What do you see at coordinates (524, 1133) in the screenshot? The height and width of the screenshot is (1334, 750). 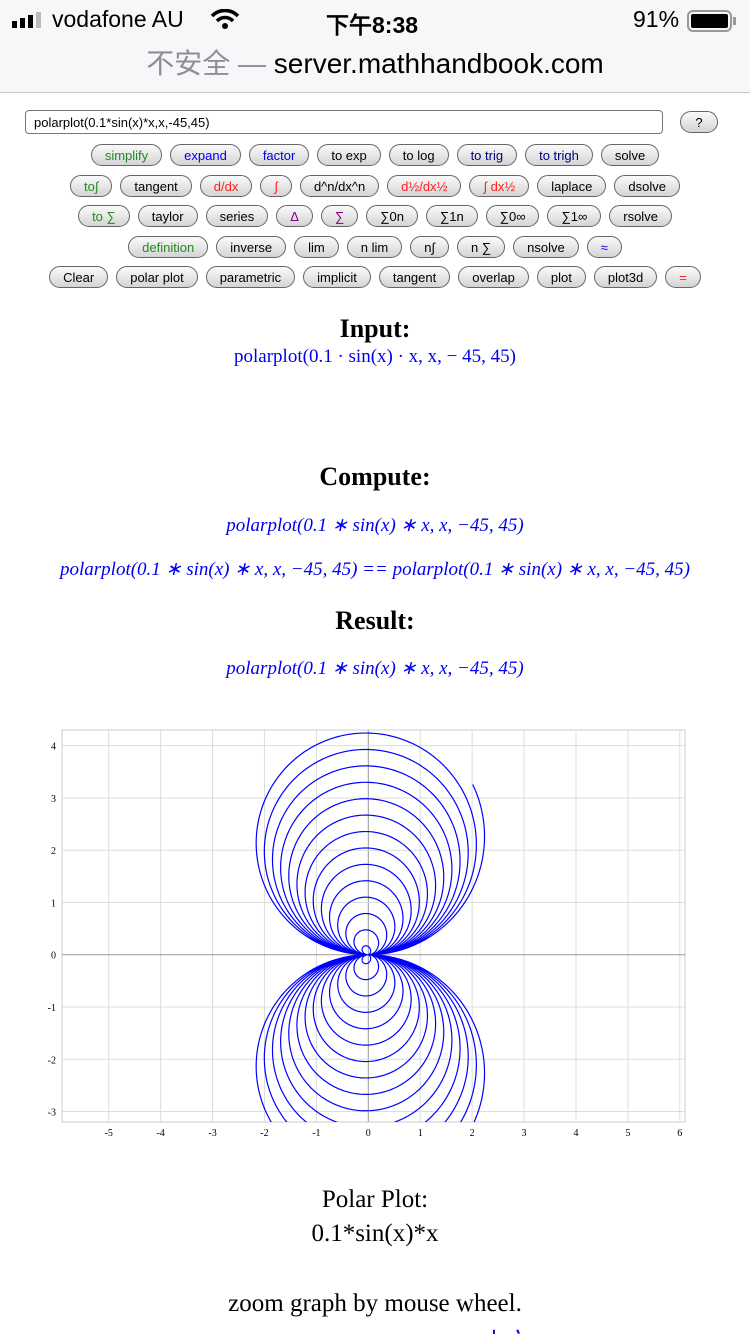 I see `x-tick-label: 3` at bounding box center [524, 1133].